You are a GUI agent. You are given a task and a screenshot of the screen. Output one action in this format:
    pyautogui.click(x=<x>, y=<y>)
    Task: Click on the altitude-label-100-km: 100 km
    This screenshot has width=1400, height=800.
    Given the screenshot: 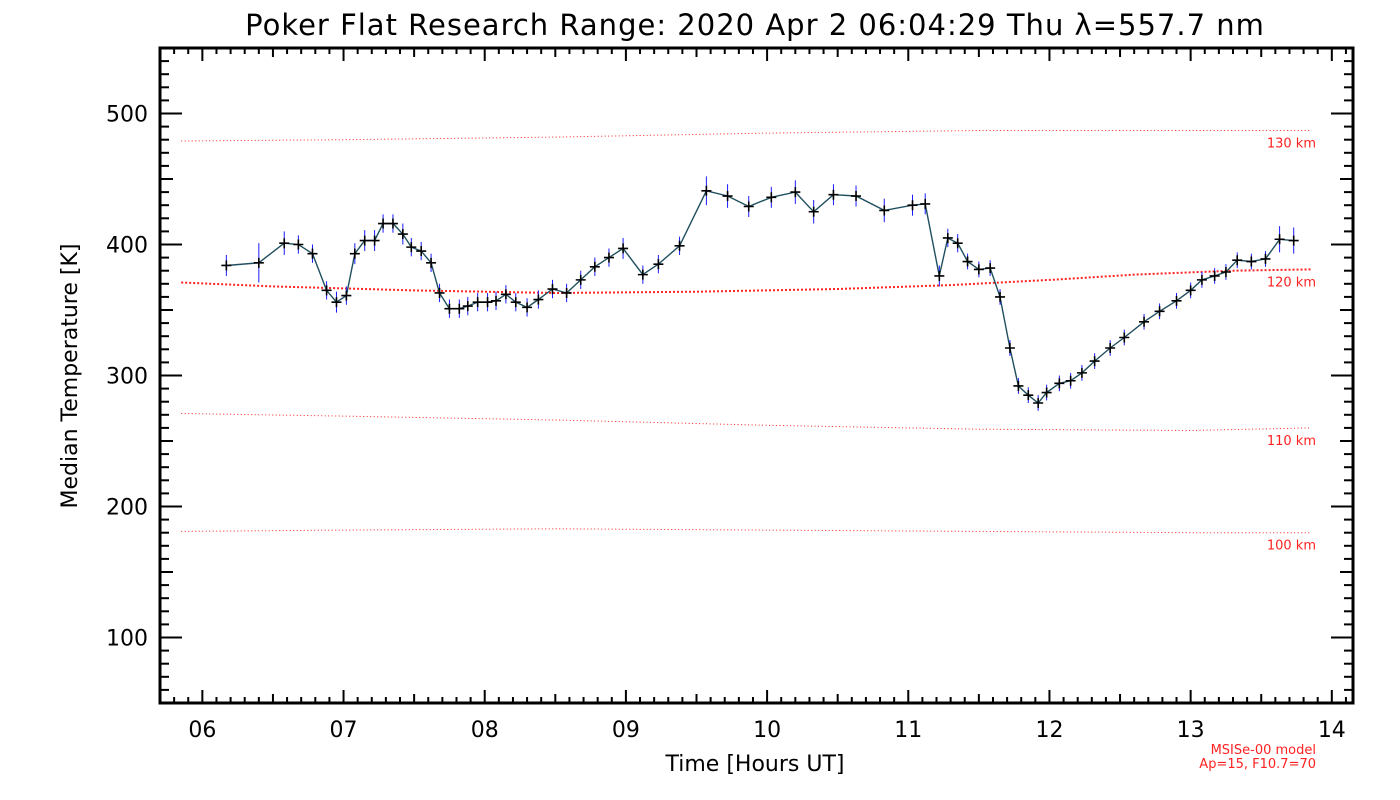 What is the action you would take?
    pyautogui.click(x=1291, y=546)
    